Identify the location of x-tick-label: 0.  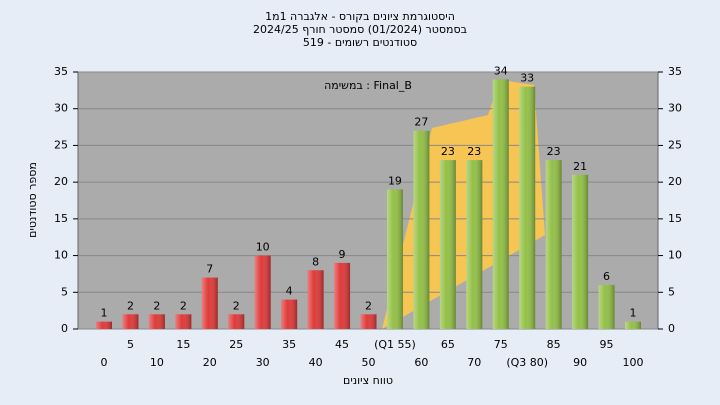
(104, 362).